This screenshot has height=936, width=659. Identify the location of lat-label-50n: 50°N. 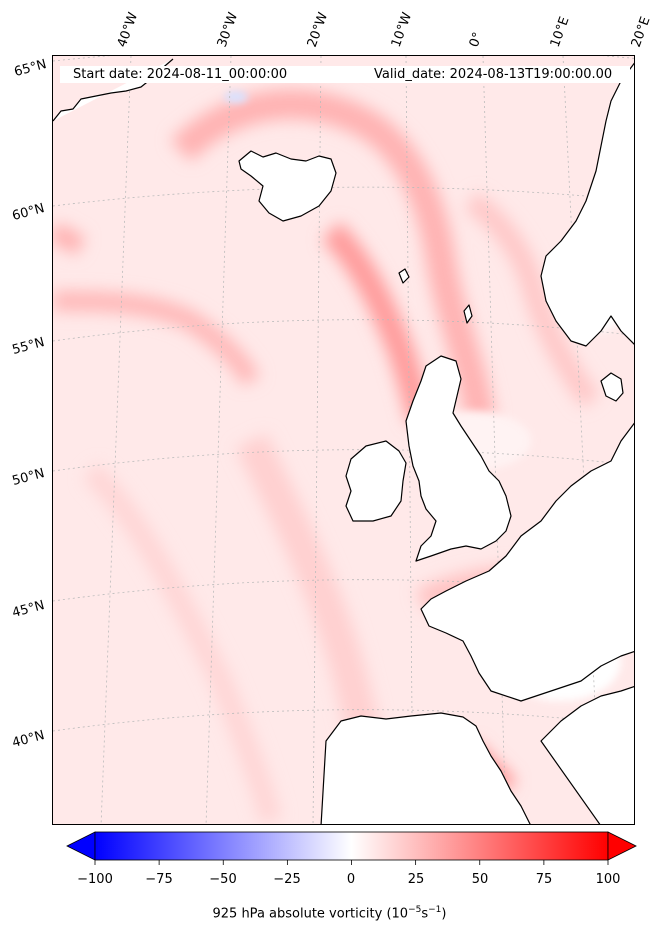
(28, 477).